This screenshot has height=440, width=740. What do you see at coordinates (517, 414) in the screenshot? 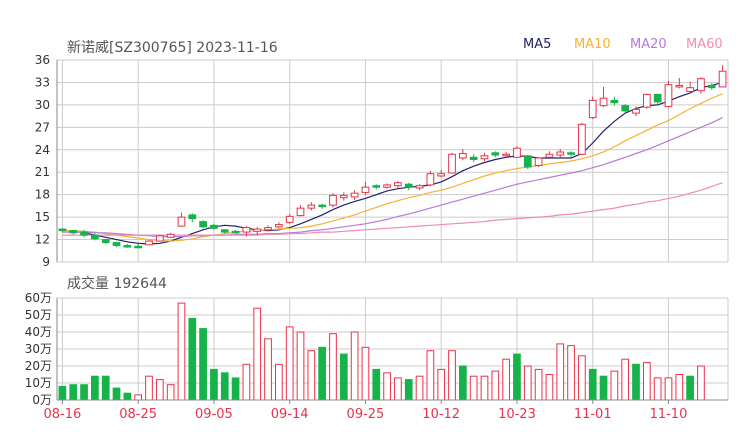
I see `date-tick-label: 10-23` at bounding box center [517, 414].